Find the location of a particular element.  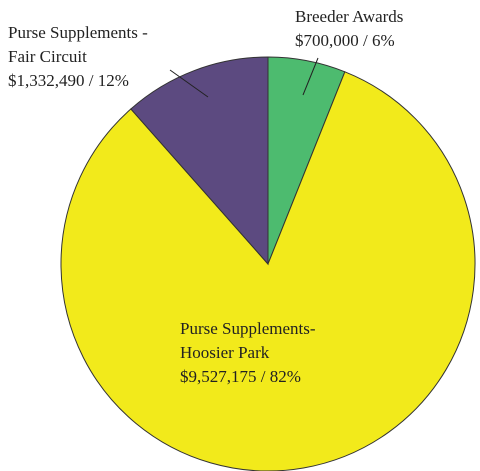

slice-label: Purse Supplements - is located at coordinates (78, 32).